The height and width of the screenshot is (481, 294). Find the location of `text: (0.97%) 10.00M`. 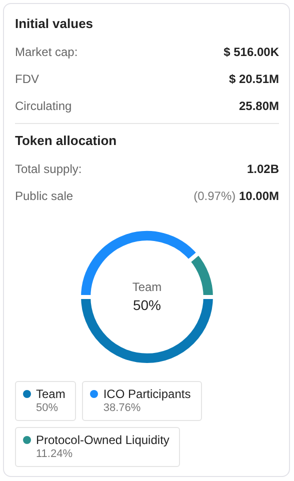

text: (0.97%) 10.00M is located at coordinates (236, 196).